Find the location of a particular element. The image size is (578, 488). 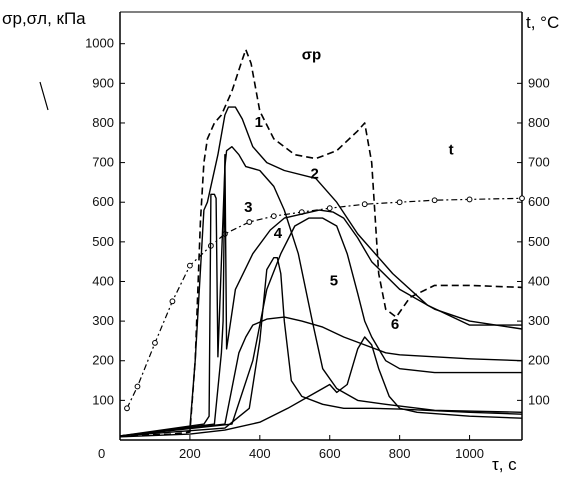

left-tick-label: 700 is located at coordinates (103, 162).